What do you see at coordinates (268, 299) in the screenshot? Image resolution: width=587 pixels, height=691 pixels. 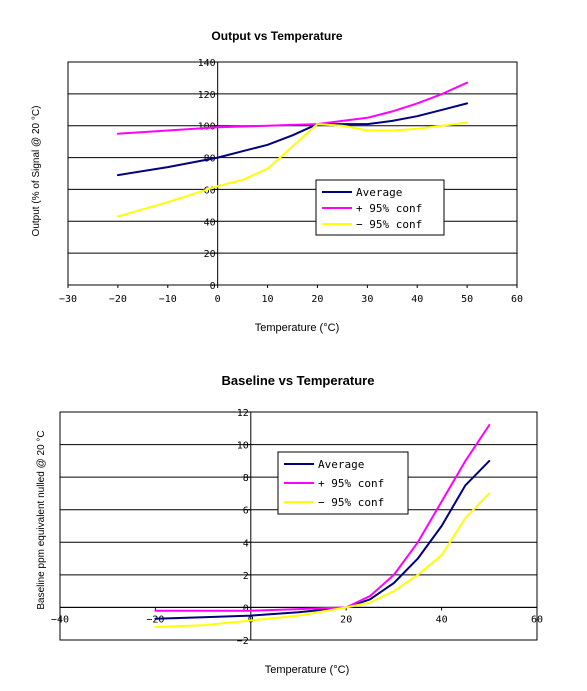 I see `x-tick-label: 10` at bounding box center [268, 299].